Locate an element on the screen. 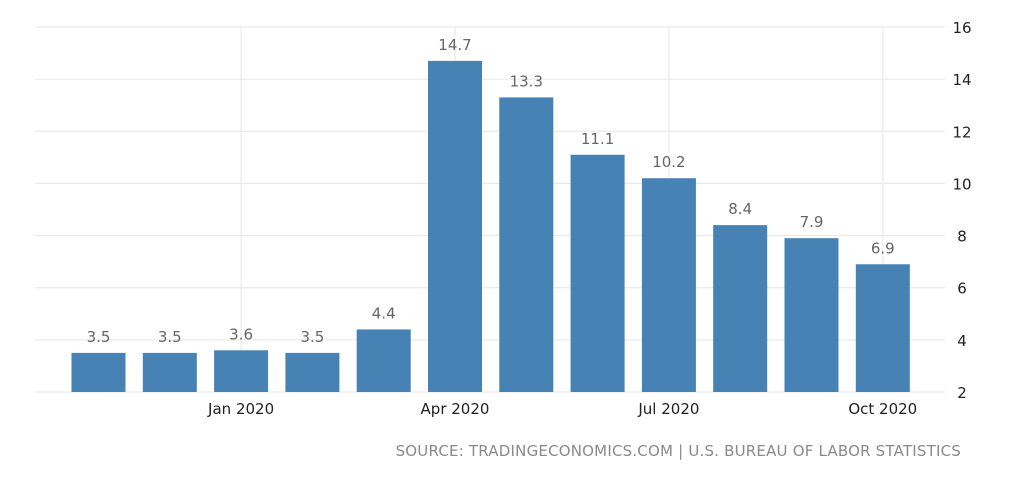  bar-value-label: 13.3 is located at coordinates (526, 81).